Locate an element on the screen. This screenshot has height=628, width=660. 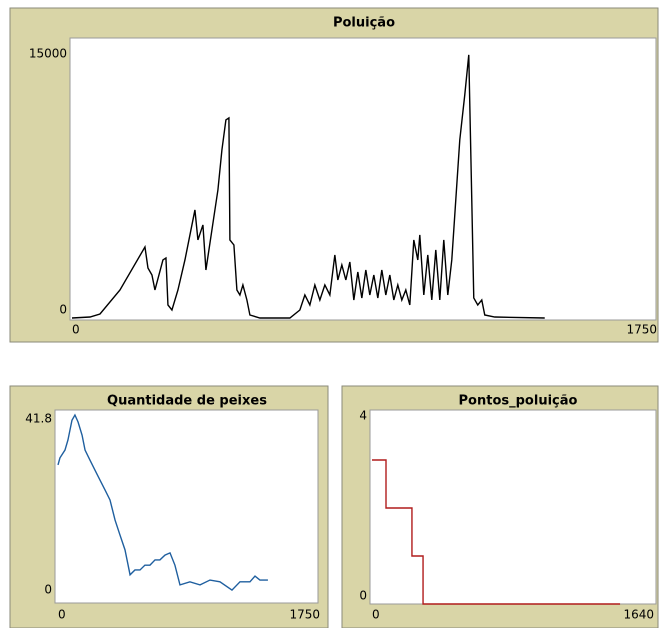
plot-title: Quantidade de peixes is located at coordinates (187, 401).